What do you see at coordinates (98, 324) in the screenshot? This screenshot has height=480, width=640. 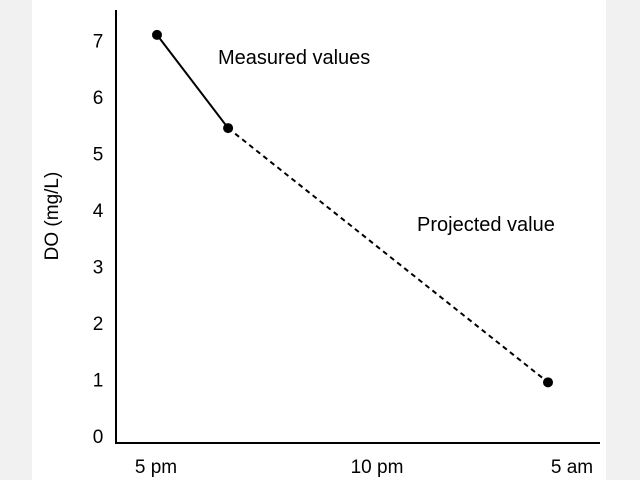 I see `y-tick-label: 2` at bounding box center [98, 324].